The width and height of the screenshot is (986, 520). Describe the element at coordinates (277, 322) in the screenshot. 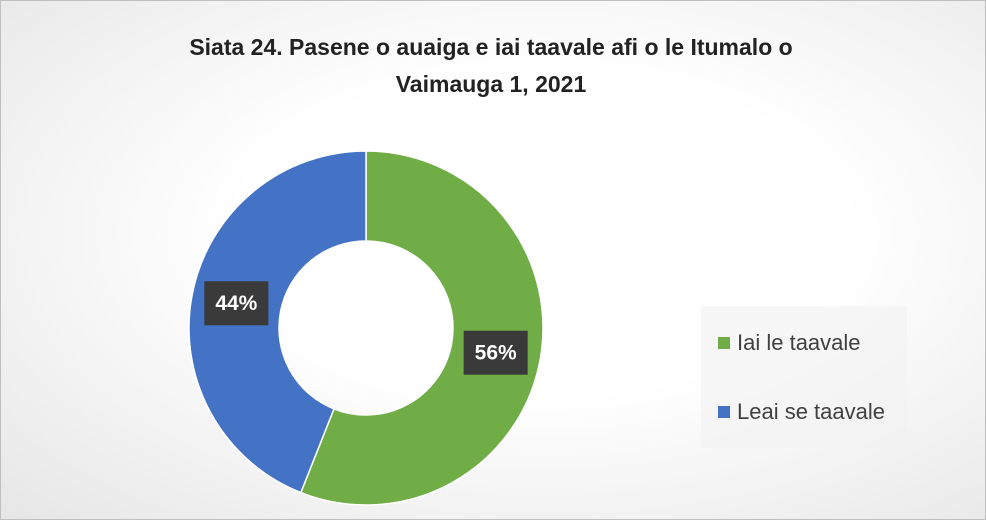

I see `donut-slice` at that location.